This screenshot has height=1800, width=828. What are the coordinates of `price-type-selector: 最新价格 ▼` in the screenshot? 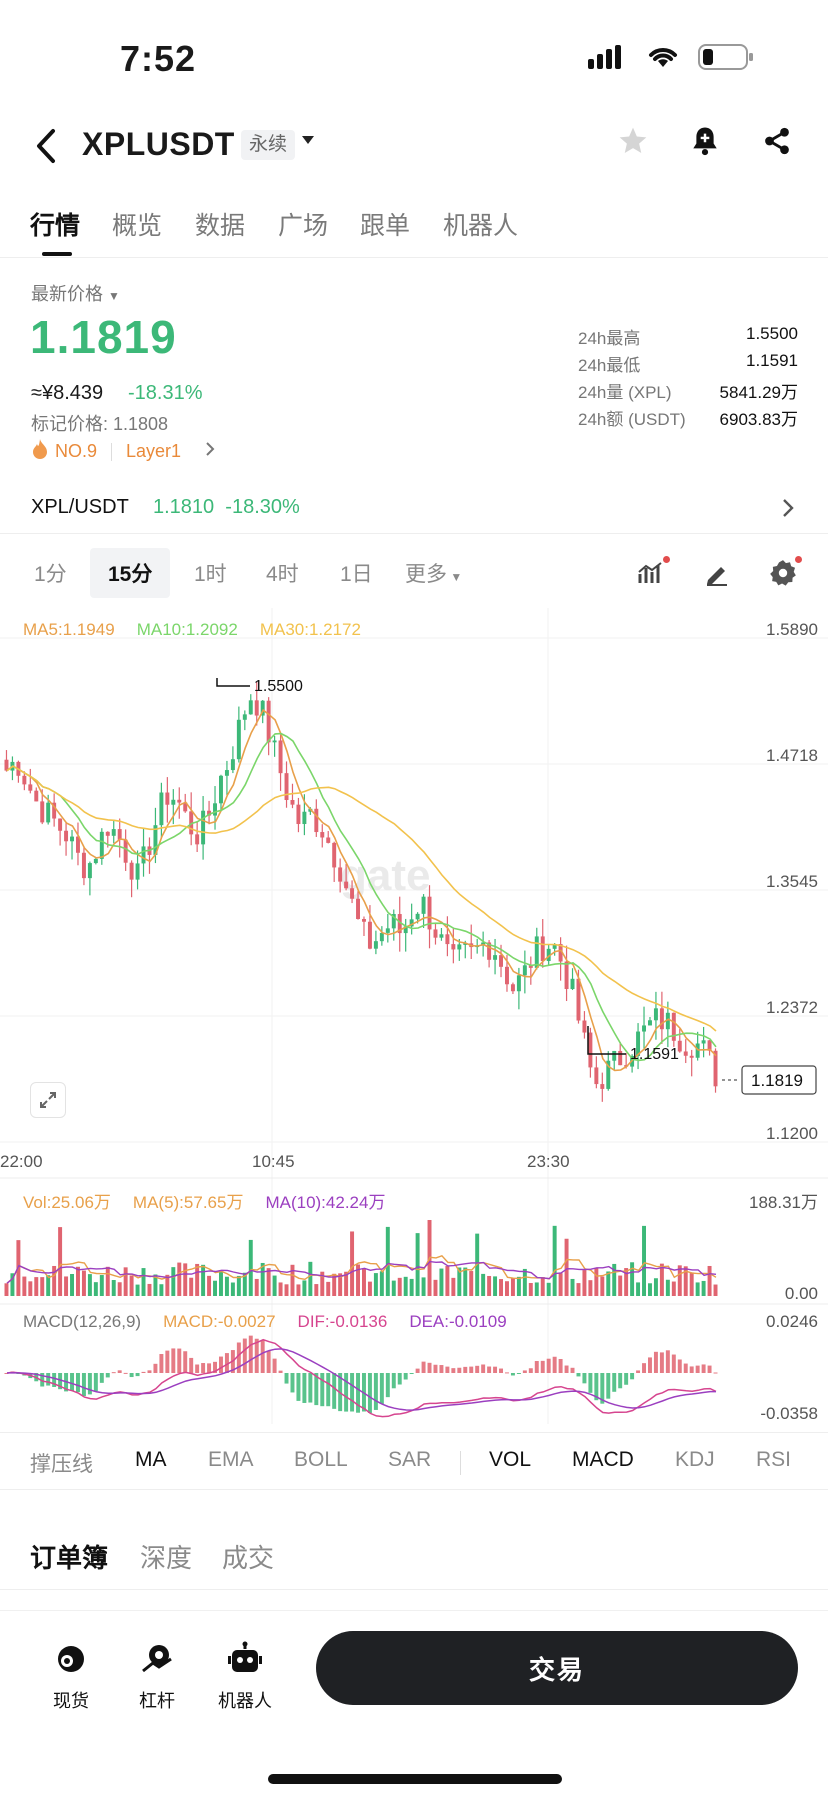 It's located at (75, 293).